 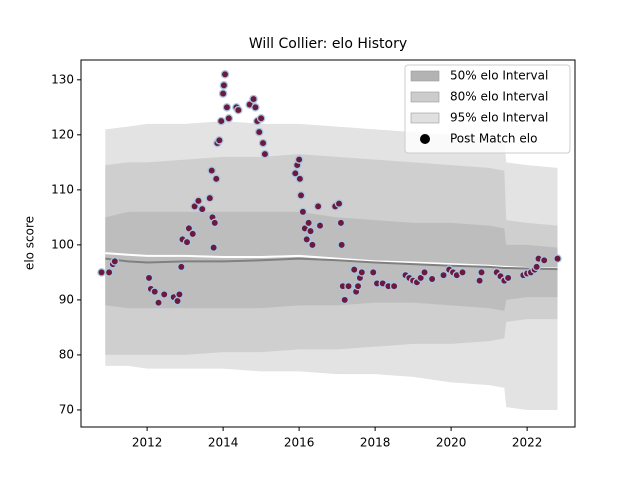 I want to click on y-tick-label: 70, so click(x=66, y=409).